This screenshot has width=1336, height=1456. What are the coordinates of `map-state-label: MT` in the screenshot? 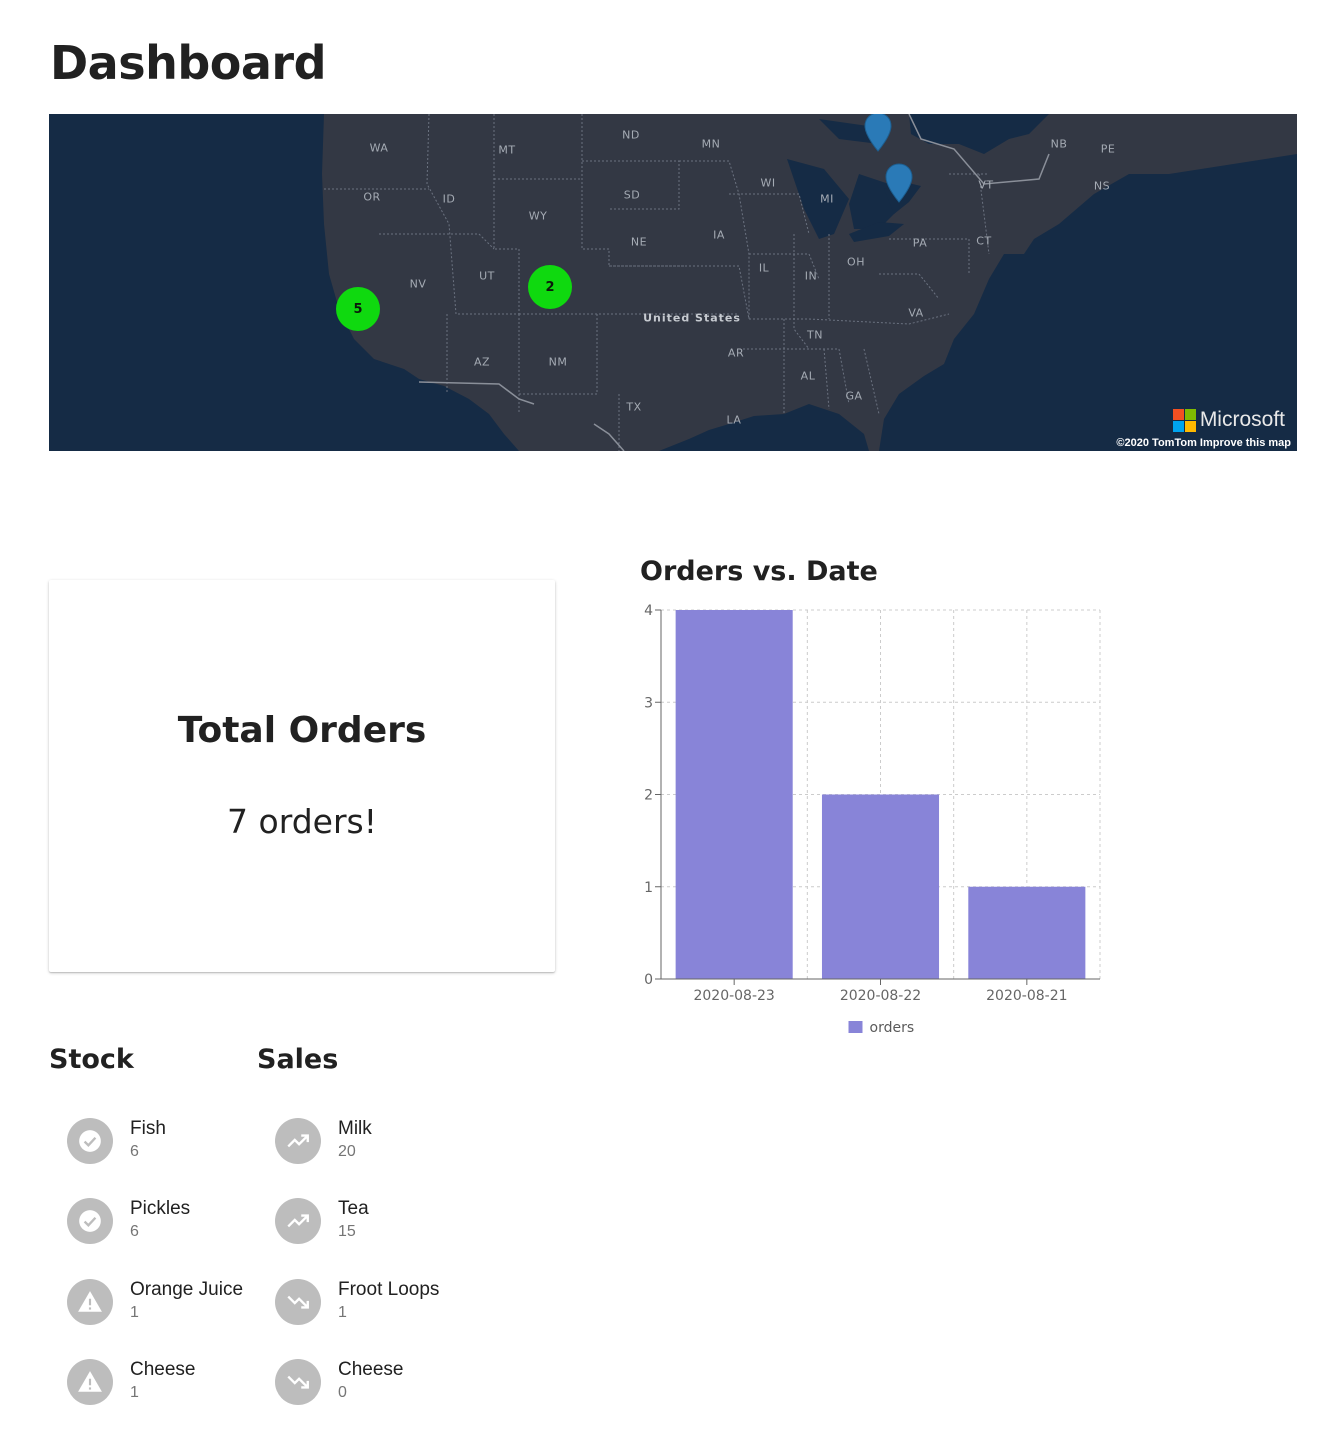 It's located at (507, 150).